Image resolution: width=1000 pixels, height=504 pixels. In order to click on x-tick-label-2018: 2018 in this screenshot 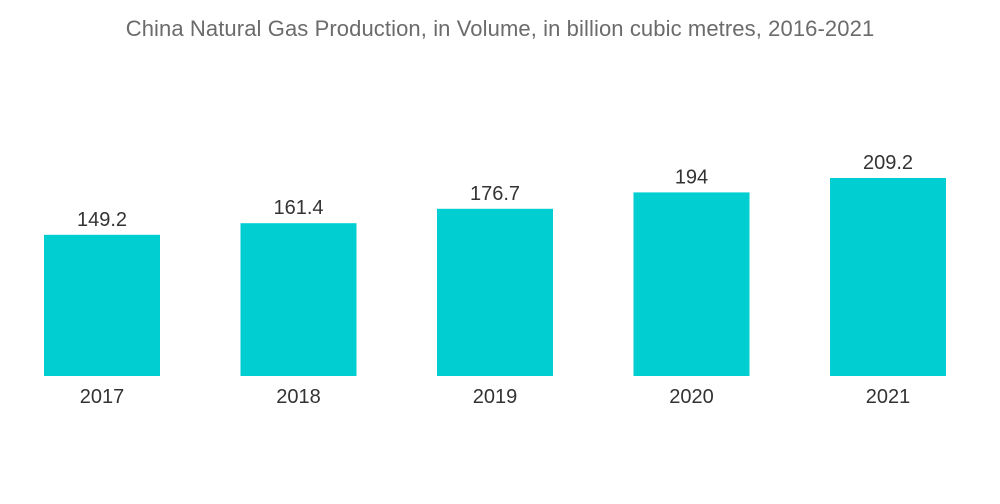, I will do `click(298, 397)`.